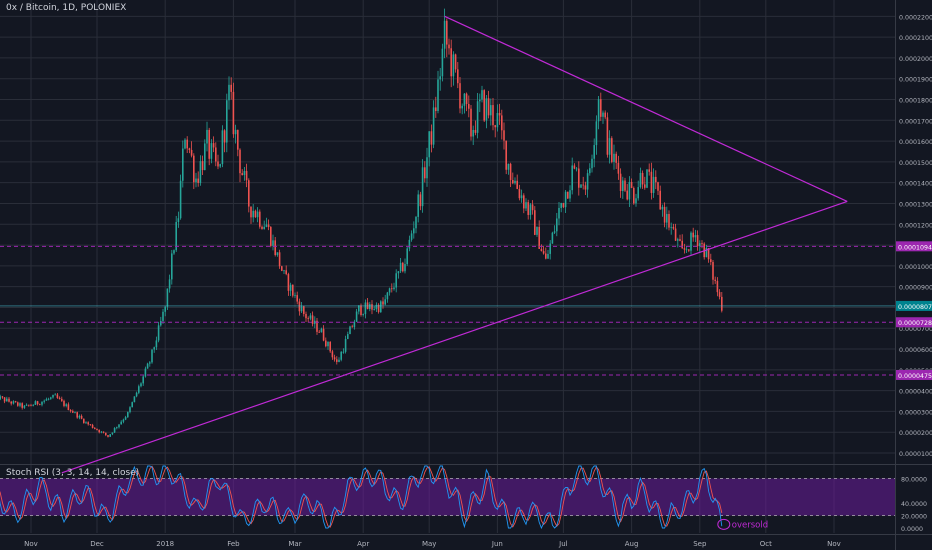 The width and height of the screenshot is (932, 550). Describe the element at coordinates (914, 479) in the screenshot. I see `rsi-tick-label: 80.0000` at that location.